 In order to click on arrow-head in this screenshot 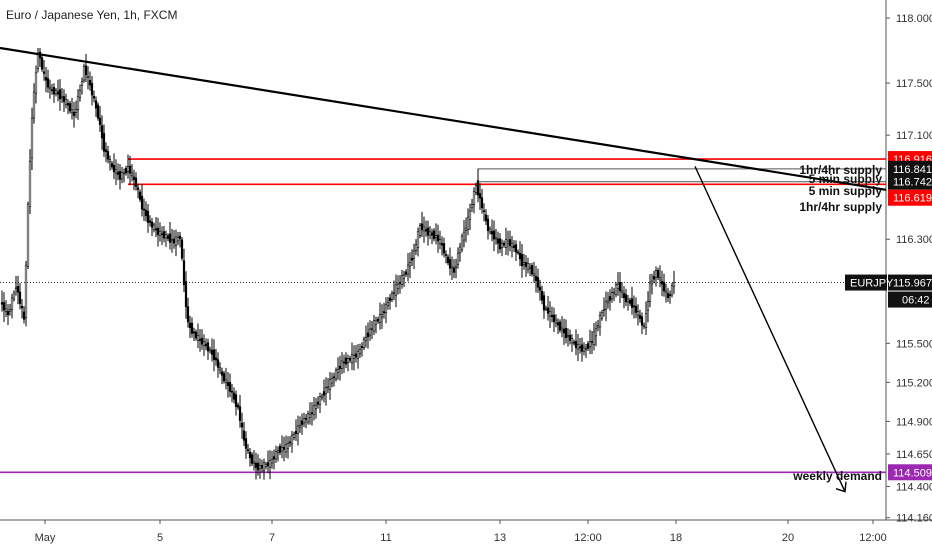, I will do `click(841, 487)`.